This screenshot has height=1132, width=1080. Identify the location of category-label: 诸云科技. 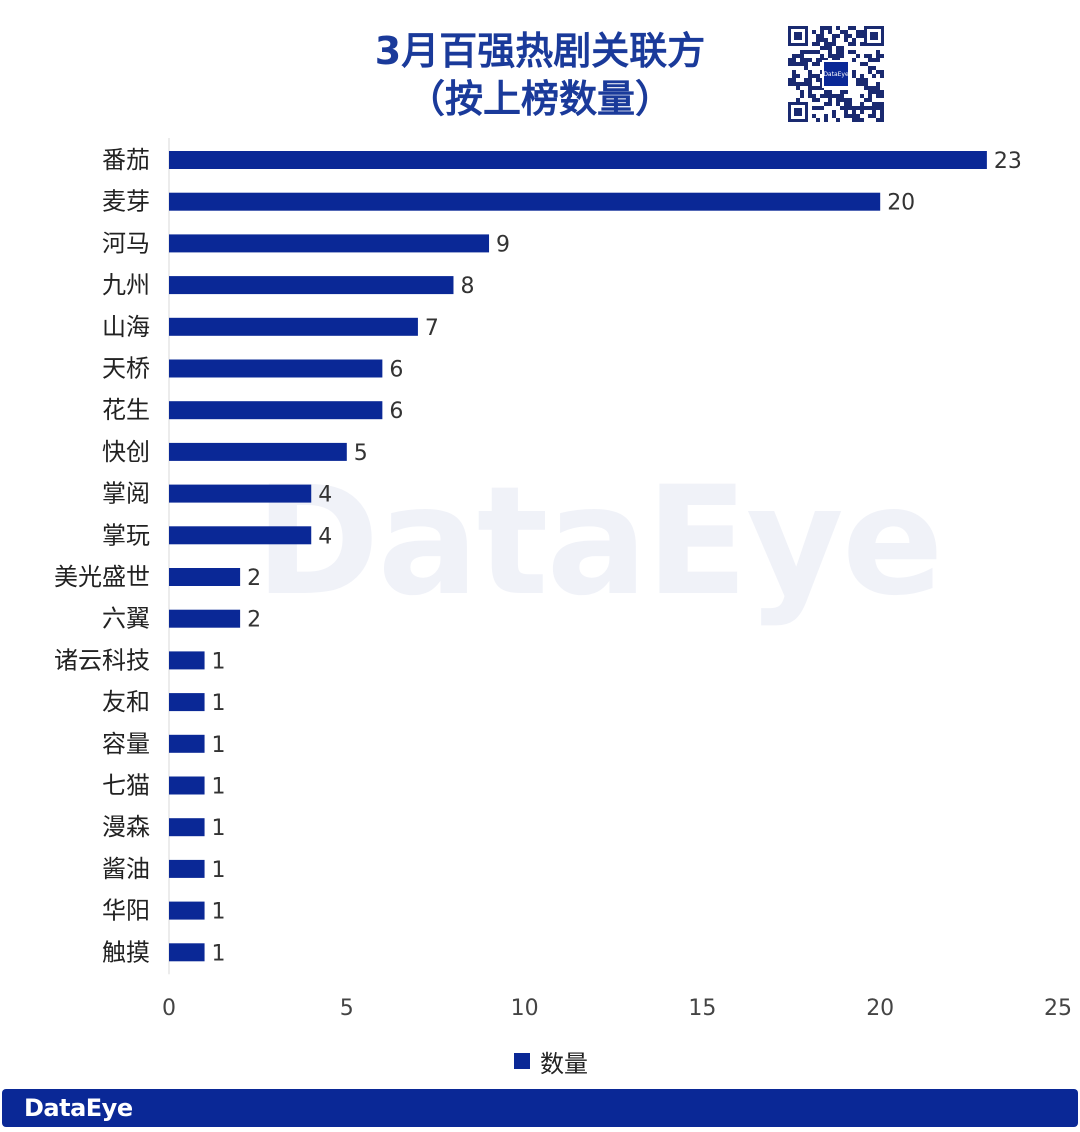
(102, 660).